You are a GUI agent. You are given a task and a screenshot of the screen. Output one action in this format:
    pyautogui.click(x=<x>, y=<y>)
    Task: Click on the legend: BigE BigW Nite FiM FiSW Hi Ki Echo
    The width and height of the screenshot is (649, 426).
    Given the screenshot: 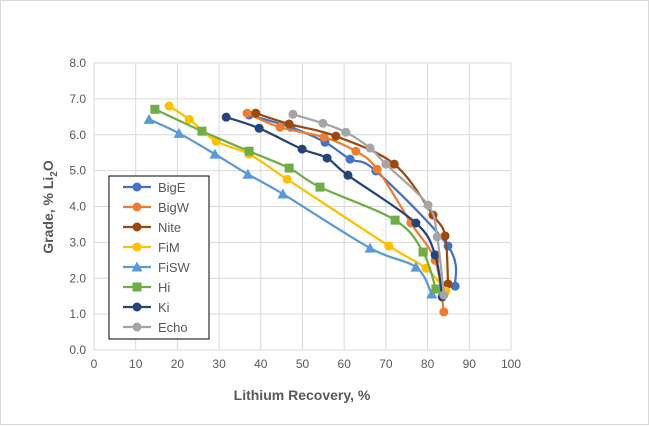 What is the action you would take?
    pyautogui.click(x=159, y=257)
    